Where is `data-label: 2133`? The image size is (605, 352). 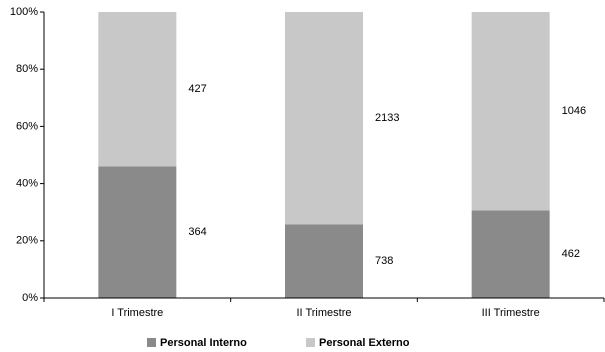 data-label: 2133 is located at coordinates (387, 118).